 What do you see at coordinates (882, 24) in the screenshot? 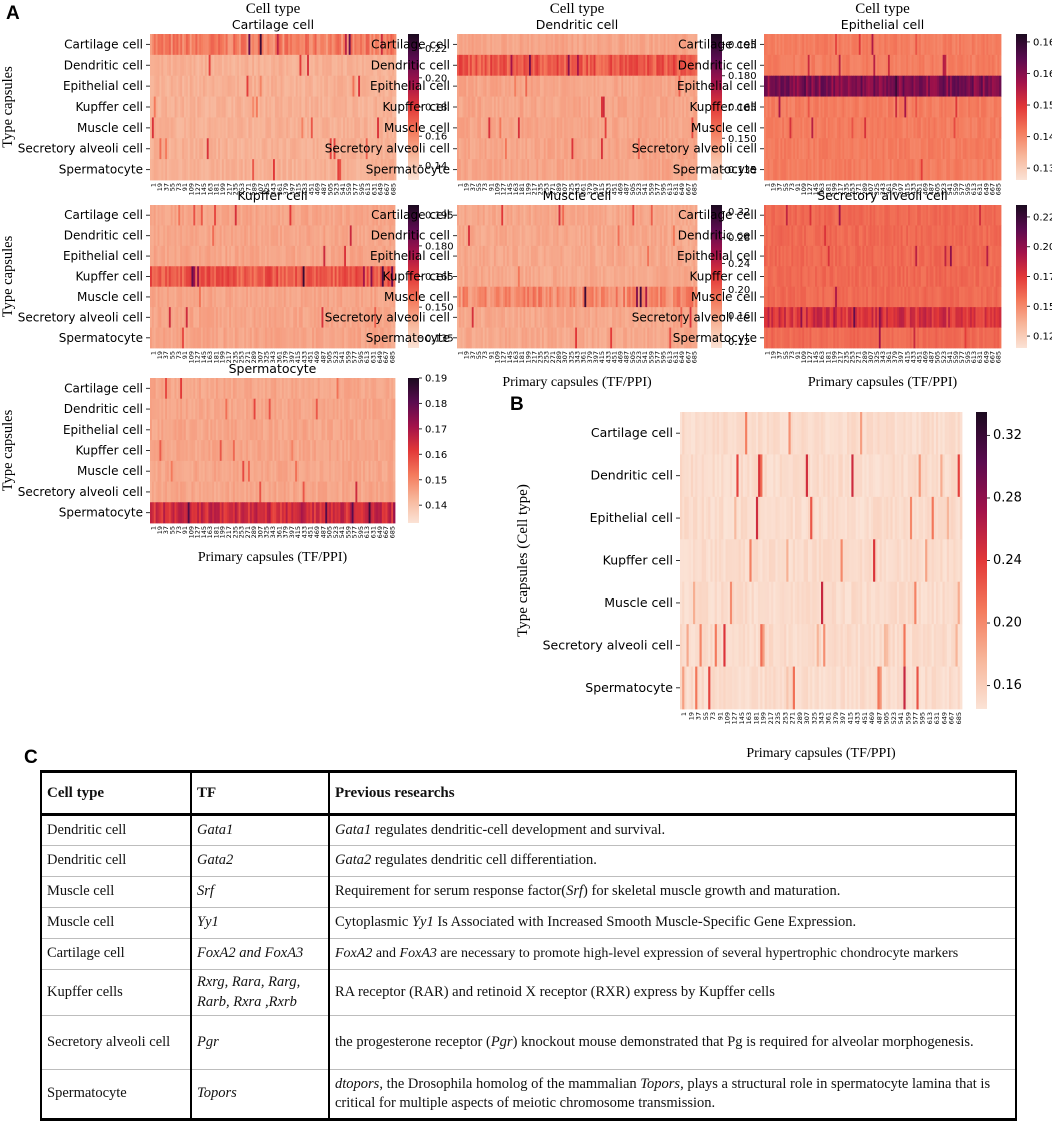
I see `heatmap-title: Epithelial cell` at bounding box center [882, 24].